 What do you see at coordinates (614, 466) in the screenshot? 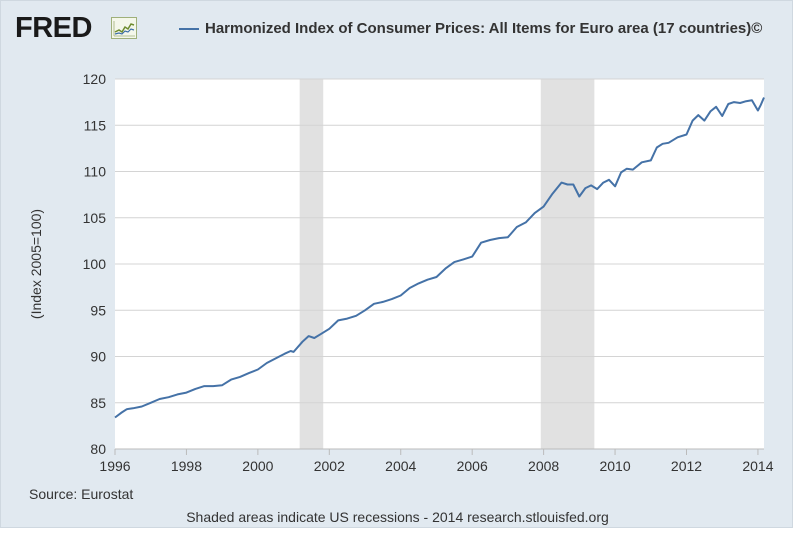
I see `x-tick-label: 2010` at bounding box center [614, 466].